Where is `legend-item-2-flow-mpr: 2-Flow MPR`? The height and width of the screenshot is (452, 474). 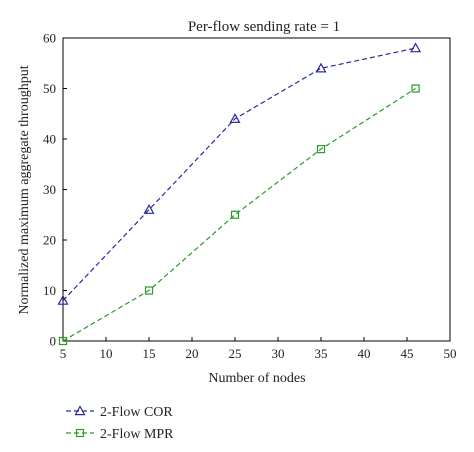 legend-item-2-flow-mpr: 2-Flow MPR is located at coordinates (120, 434).